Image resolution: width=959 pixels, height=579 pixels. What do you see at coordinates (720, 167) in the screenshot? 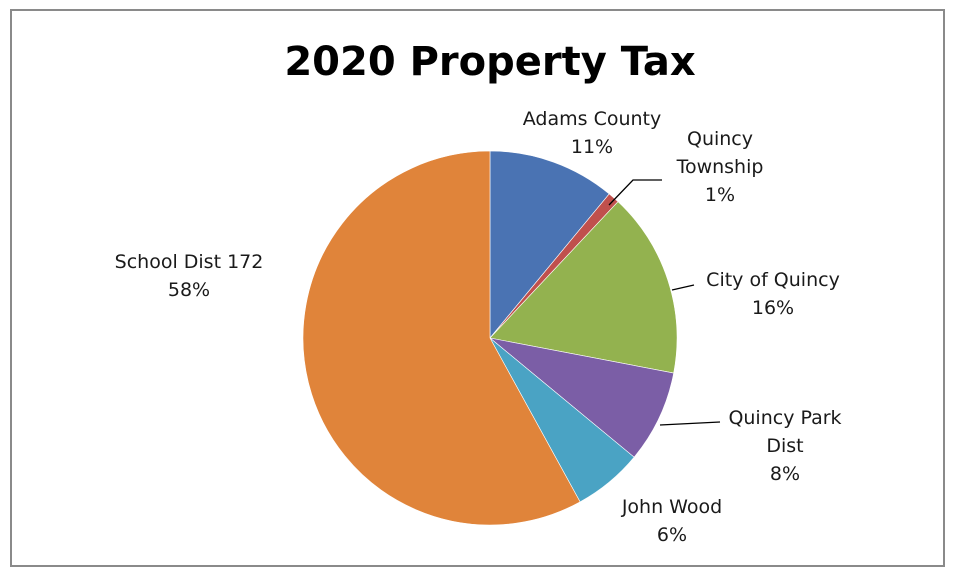
I see `slice-label-quincy-township: Quincy Township 1%` at bounding box center [720, 167].